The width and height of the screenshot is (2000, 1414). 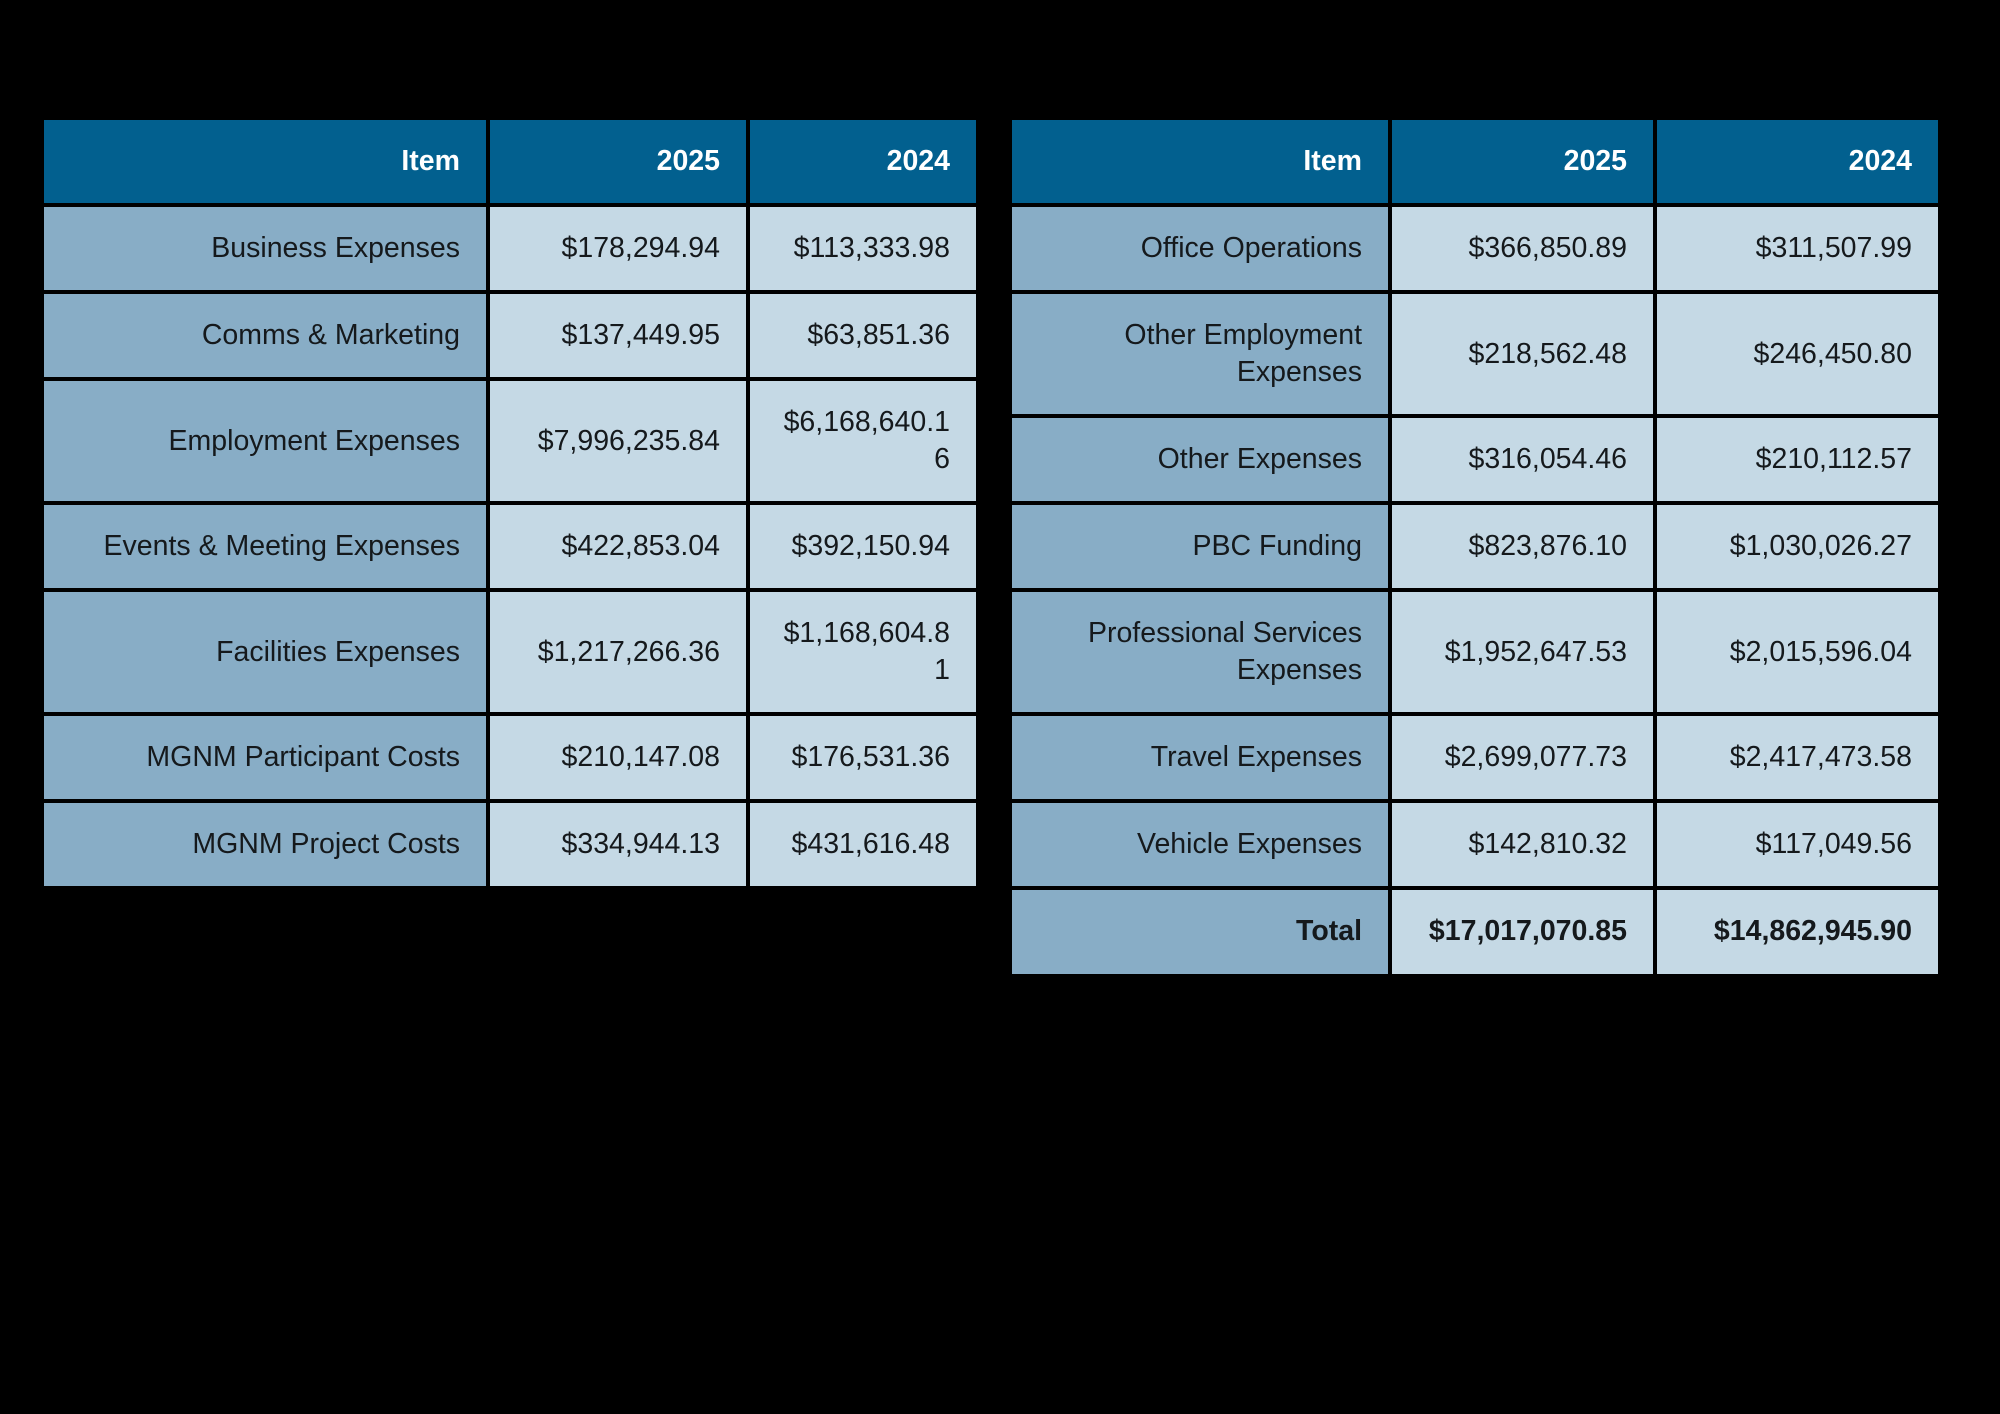 I want to click on item-cell: Travel Expenses, so click(x=1200, y=758).